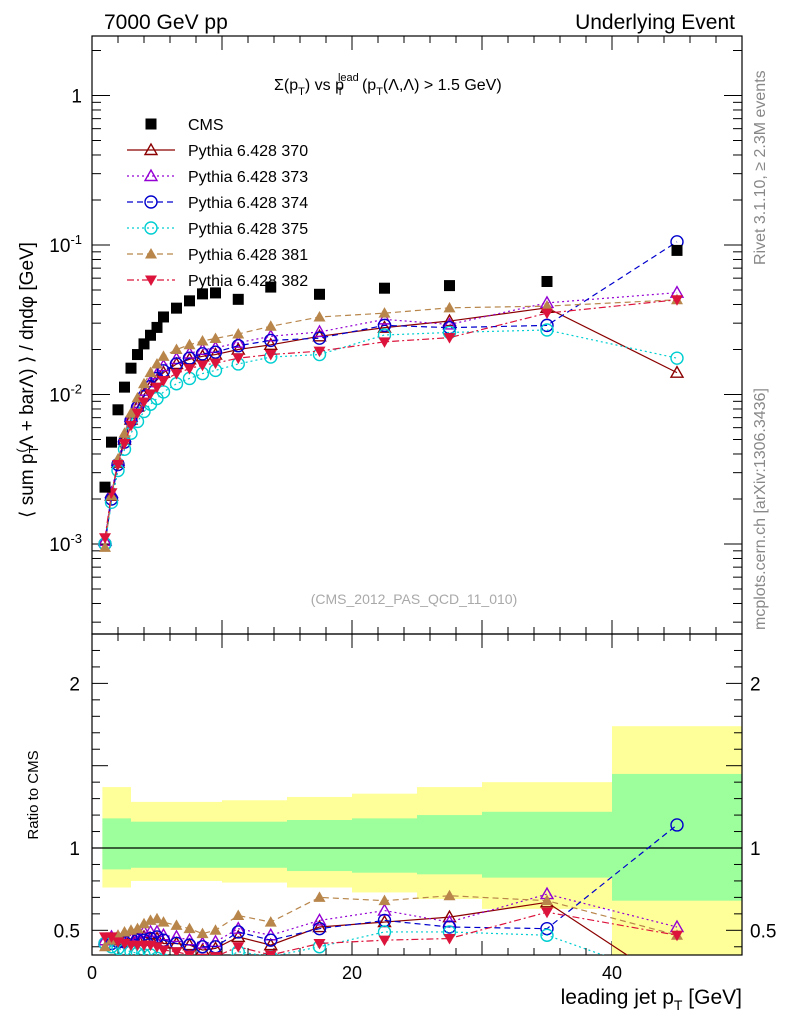 Image resolution: width=786 pixels, height=1024 pixels. Describe the element at coordinates (248, 255) in the screenshot. I see `legend-label: Pythia 6.428 381` at that location.